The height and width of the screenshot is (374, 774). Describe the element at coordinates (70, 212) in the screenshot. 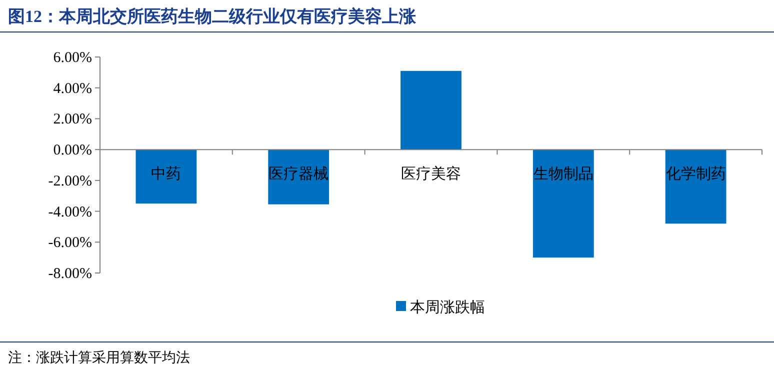

I see `y-tick-label: -4.00%` at that location.